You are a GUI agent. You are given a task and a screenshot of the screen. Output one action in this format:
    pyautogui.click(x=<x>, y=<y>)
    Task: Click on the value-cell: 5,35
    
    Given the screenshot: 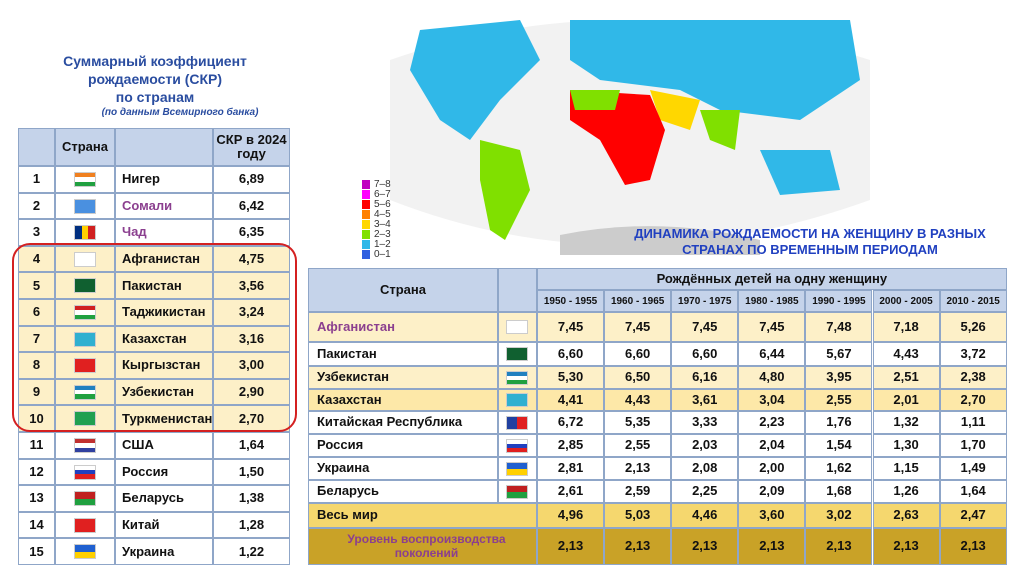 What is the action you would take?
    pyautogui.click(x=638, y=422)
    